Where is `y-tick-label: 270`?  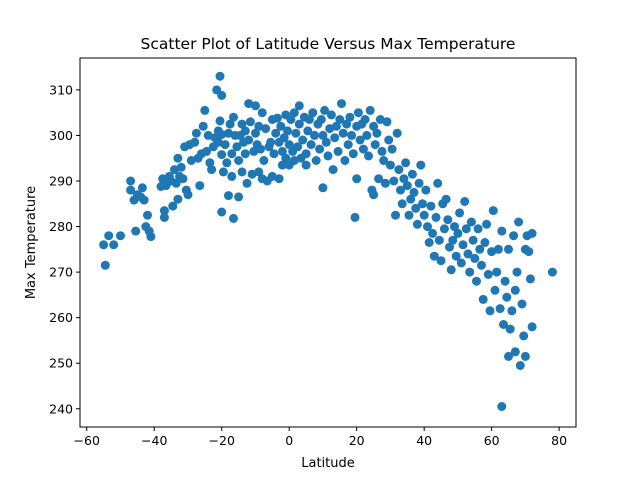 y-tick-label: 270 is located at coordinates (61, 272).